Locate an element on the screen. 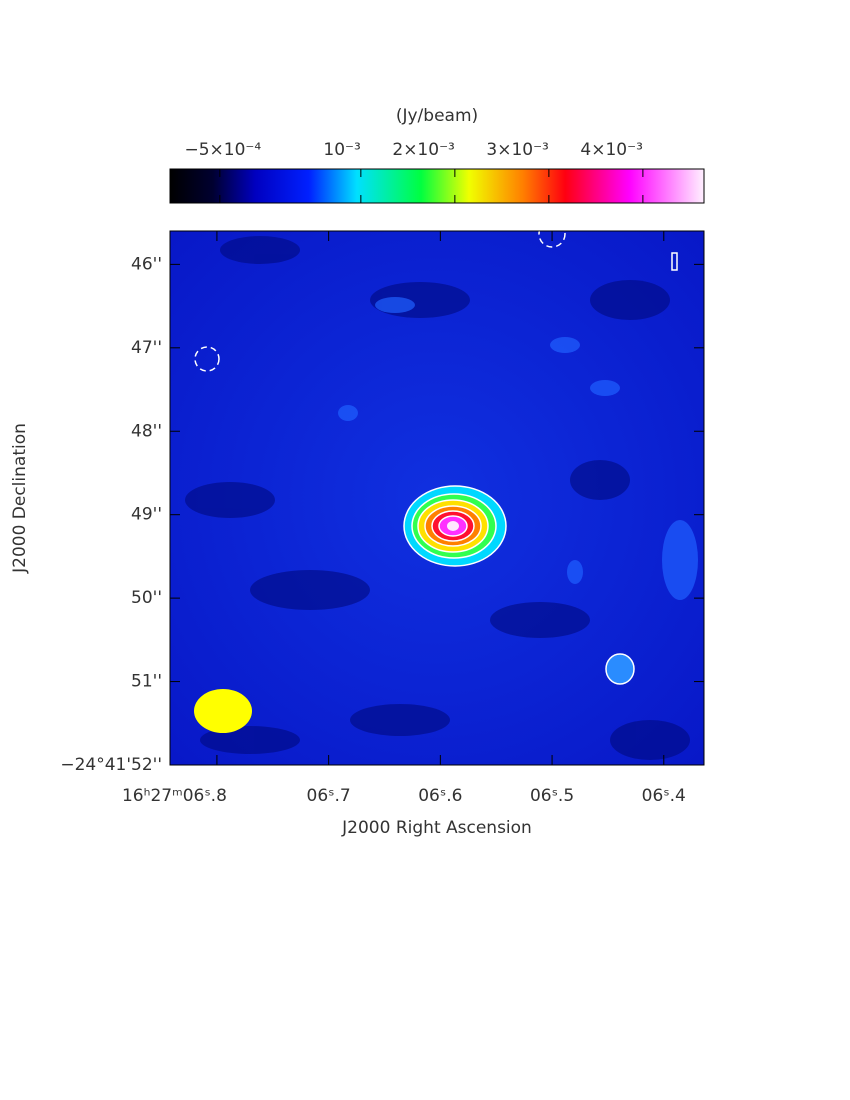 The width and height of the screenshot is (850, 1100). colorbar is located at coordinates (437, 186).